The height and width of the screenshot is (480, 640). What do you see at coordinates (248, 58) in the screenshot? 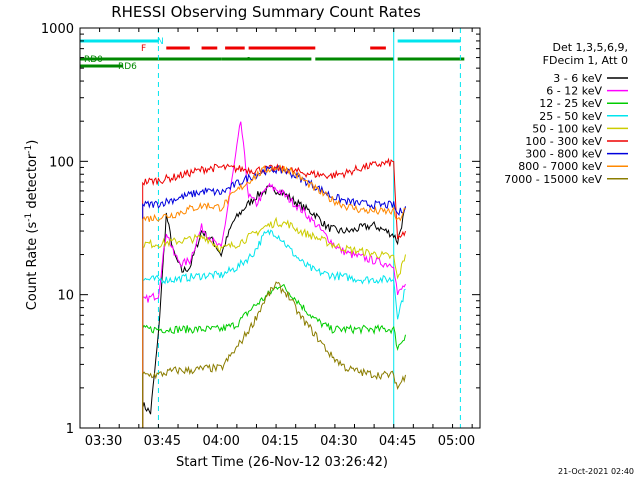
I see `rd-flag-dot` at bounding box center [248, 58].